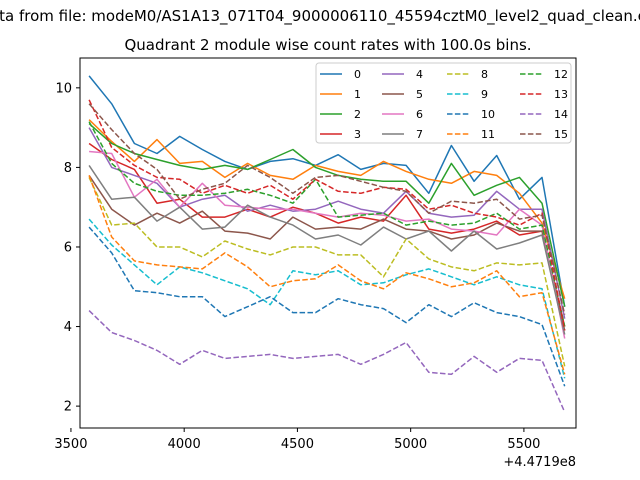  I want to click on x-axis-offset-label: +4.4719e8, so click(539, 462).